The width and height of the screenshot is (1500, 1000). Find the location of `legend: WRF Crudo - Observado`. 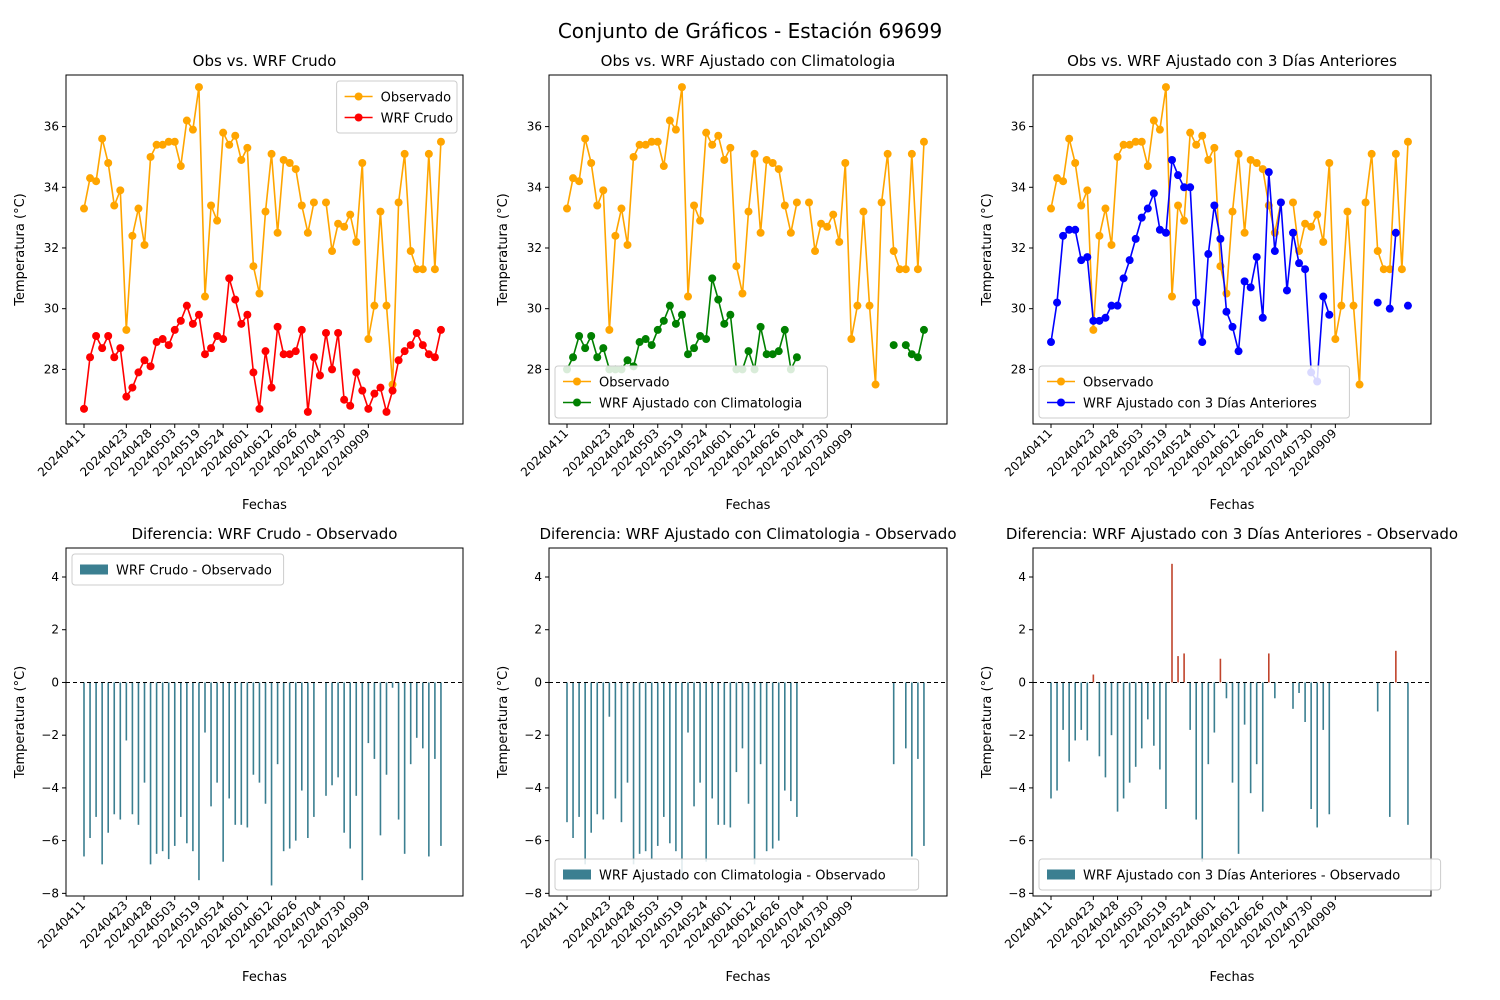

legend: WRF Crudo - Observado is located at coordinates (178, 569).